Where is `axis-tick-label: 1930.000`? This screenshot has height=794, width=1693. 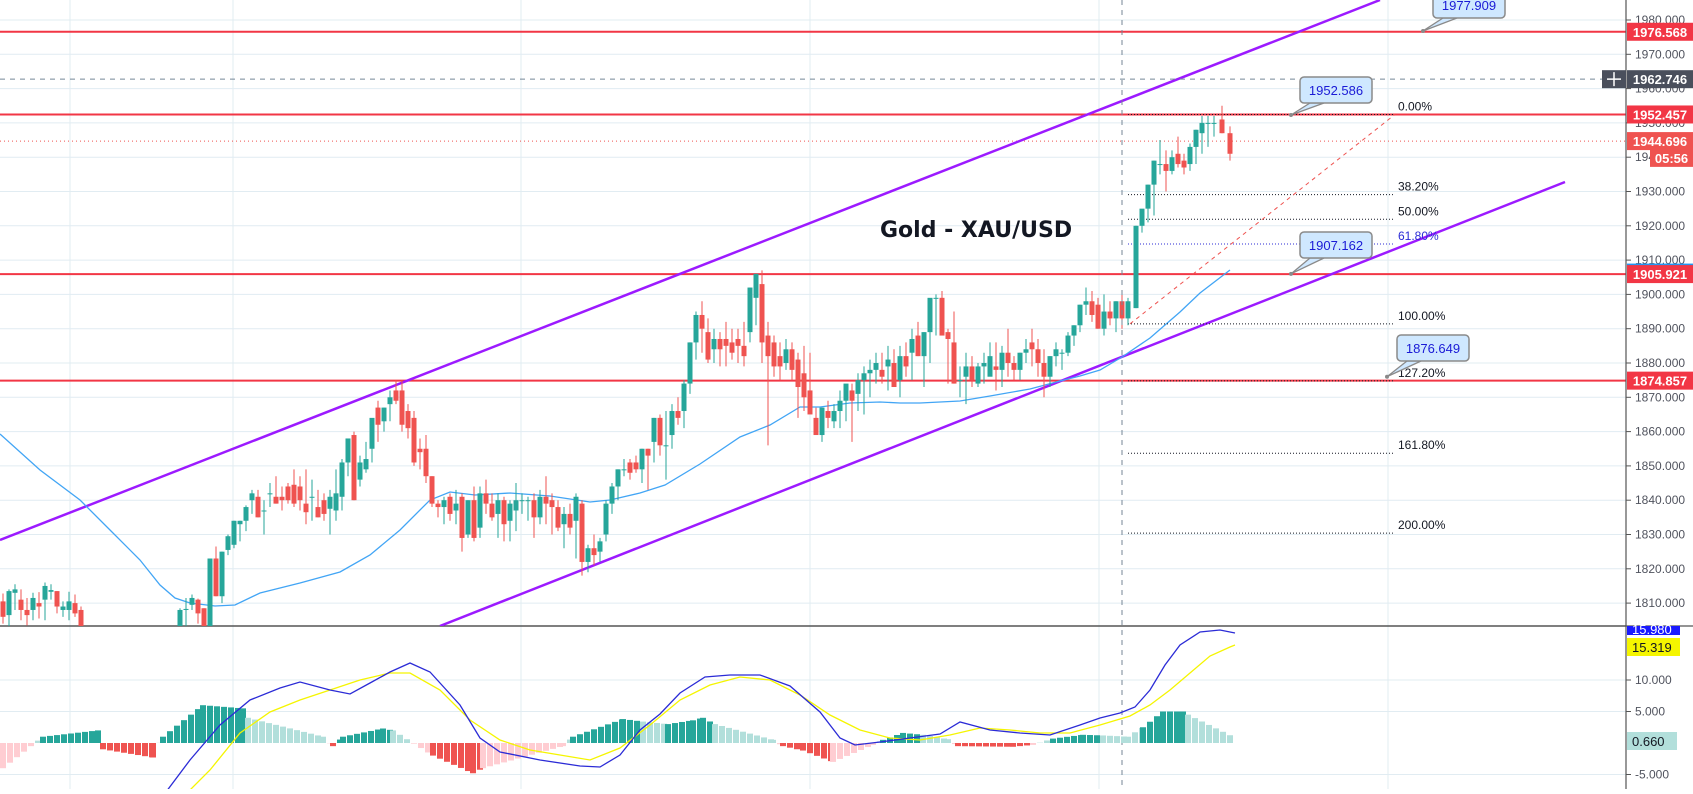
axis-tick-label: 1930.000 is located at coordinates (1660, 192).